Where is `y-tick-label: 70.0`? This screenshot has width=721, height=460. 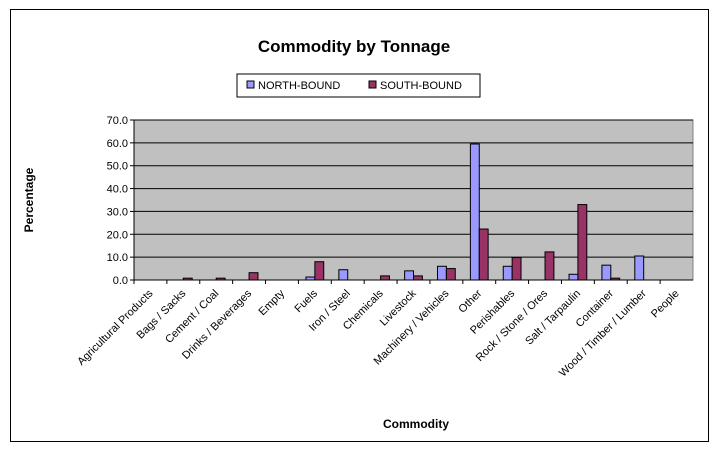 y-tick-label: 70.0 is located at coordinates (117, 121).